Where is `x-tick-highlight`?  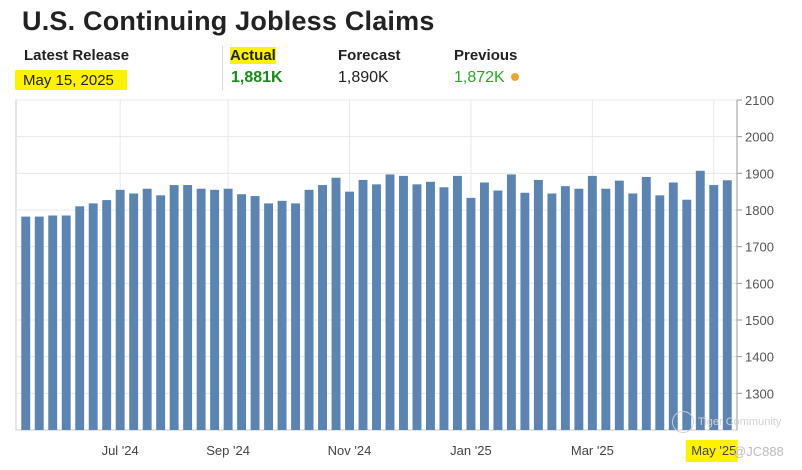 x-tick-highlight is located at coordinates (711, 451).